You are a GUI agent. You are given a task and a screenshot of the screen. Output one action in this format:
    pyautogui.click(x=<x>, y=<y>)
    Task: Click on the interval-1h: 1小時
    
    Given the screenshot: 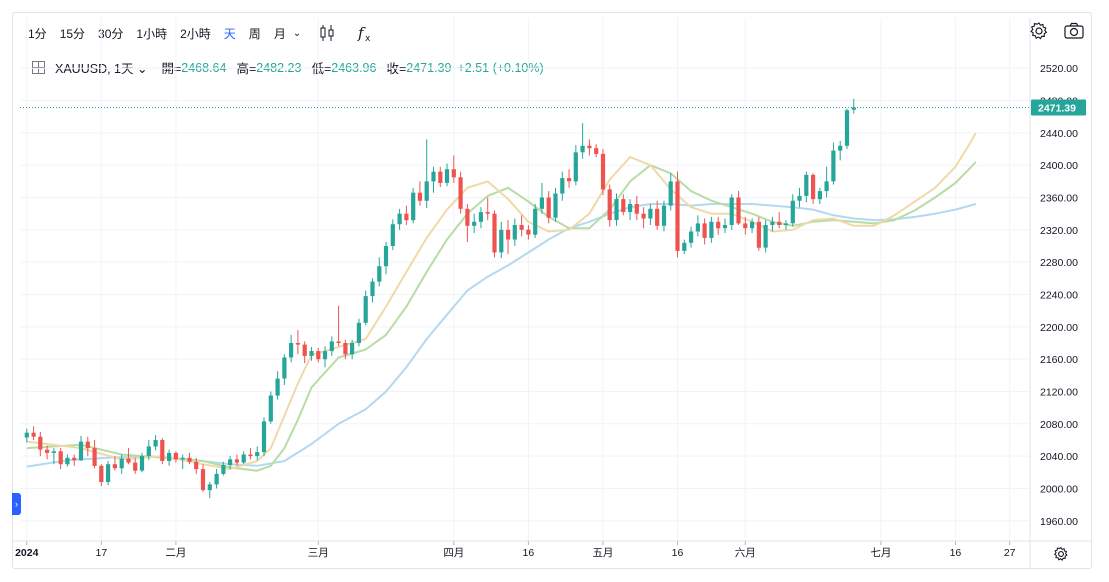 What is the action you would take?
    pyautogui.click(x=152, y=33)
    